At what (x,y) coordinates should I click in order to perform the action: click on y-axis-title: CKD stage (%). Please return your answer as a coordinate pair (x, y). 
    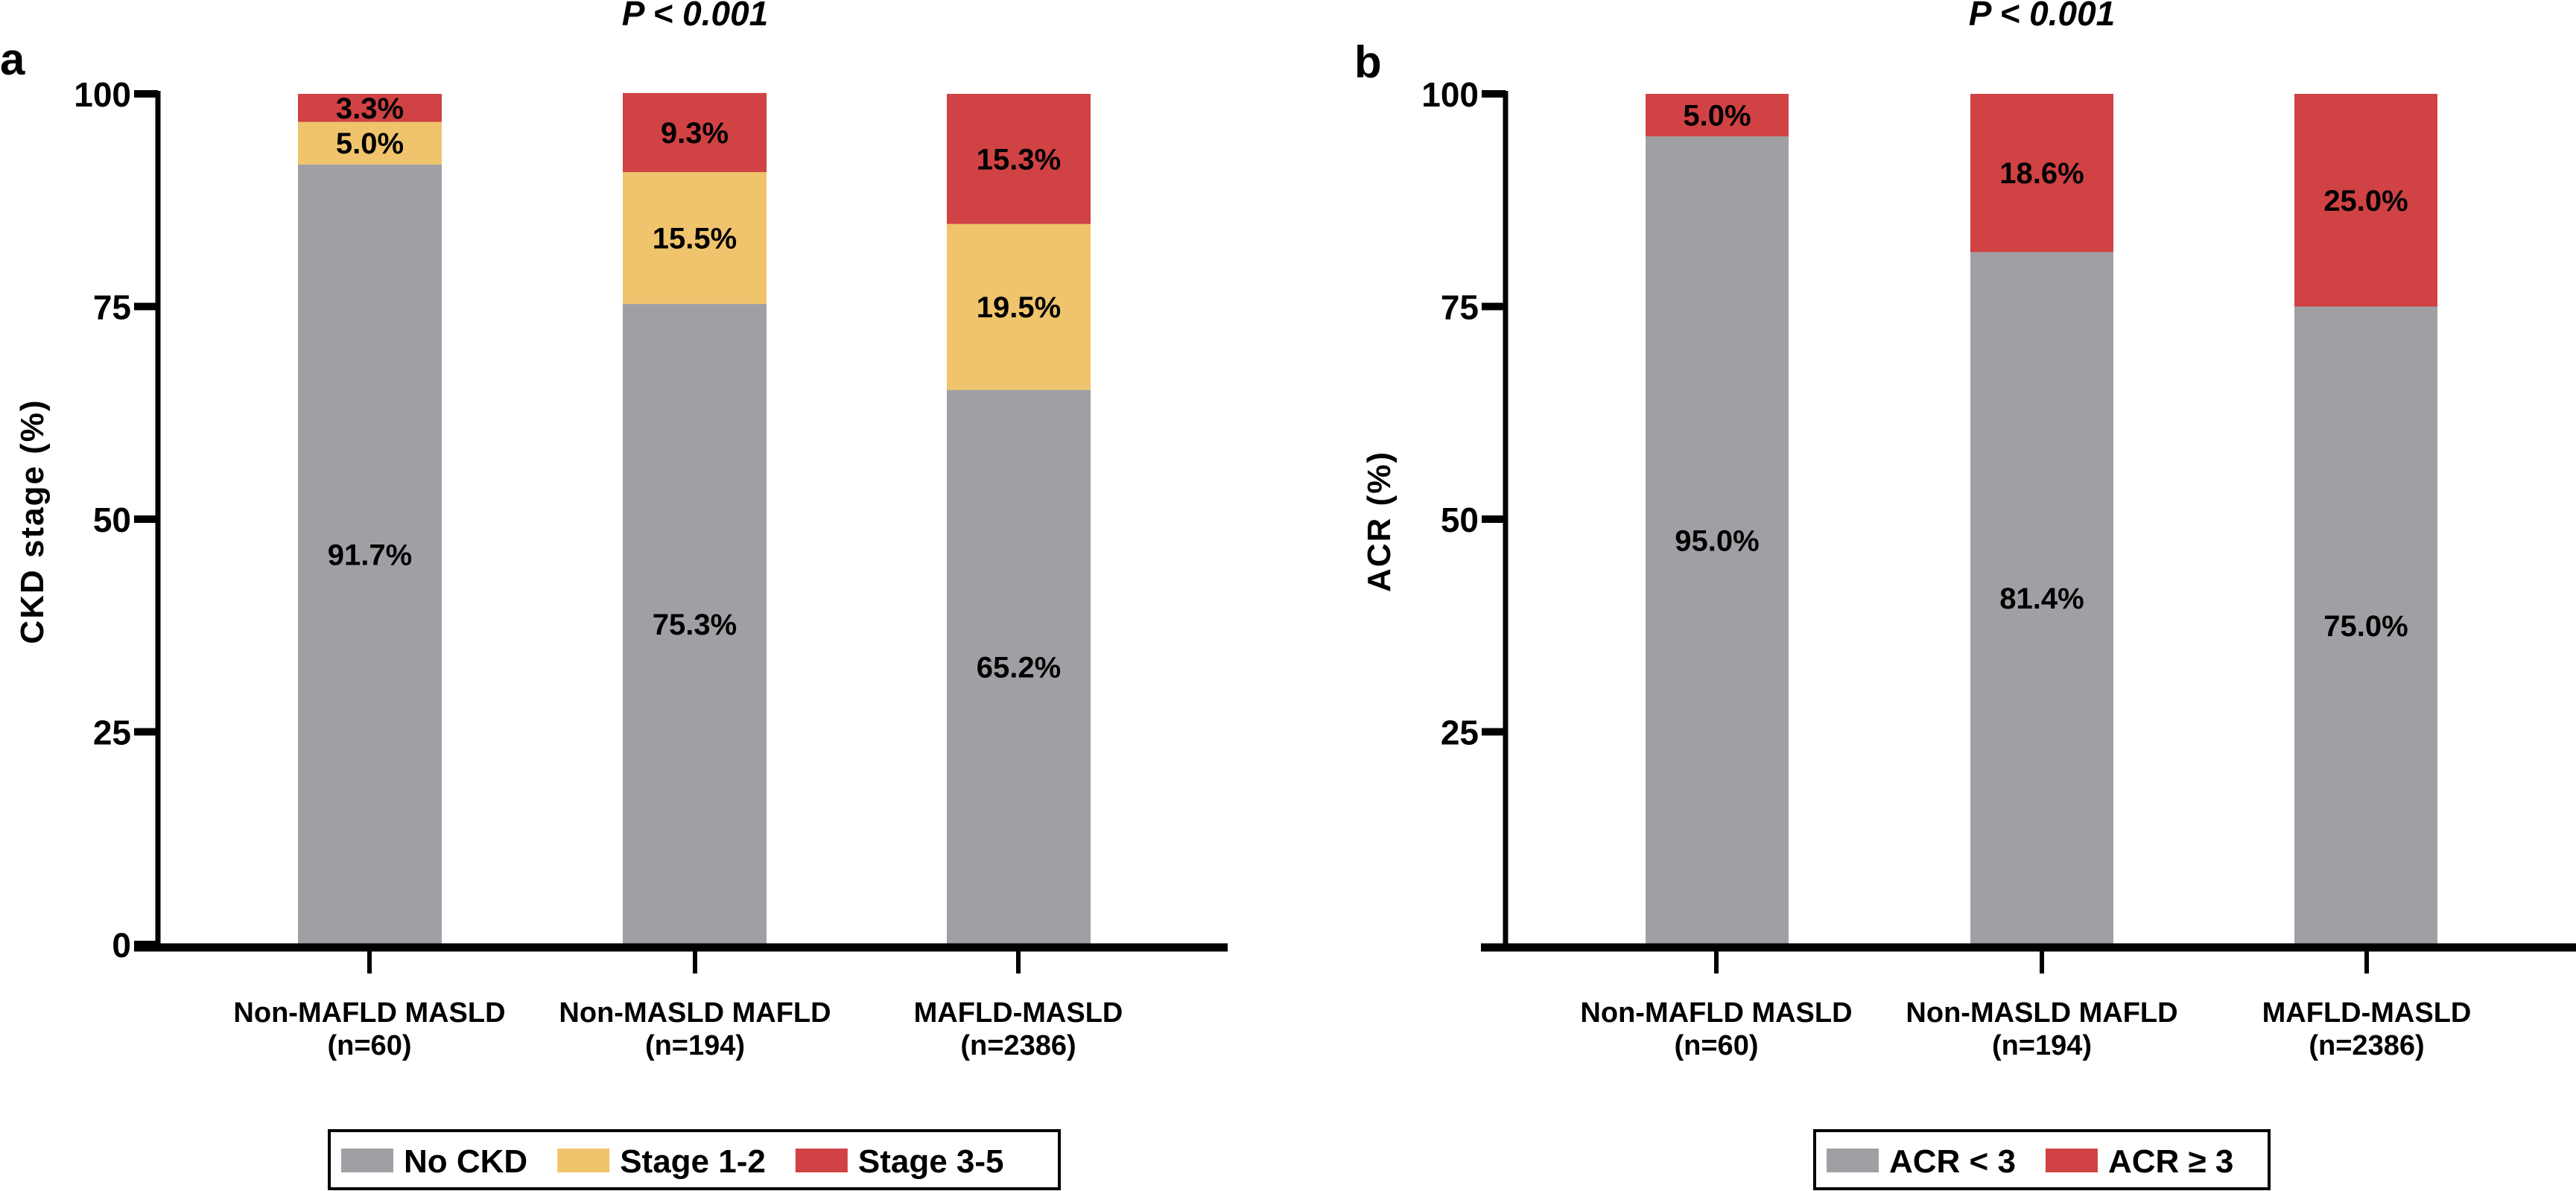
    Looking at the image, I should click on (33, 521).